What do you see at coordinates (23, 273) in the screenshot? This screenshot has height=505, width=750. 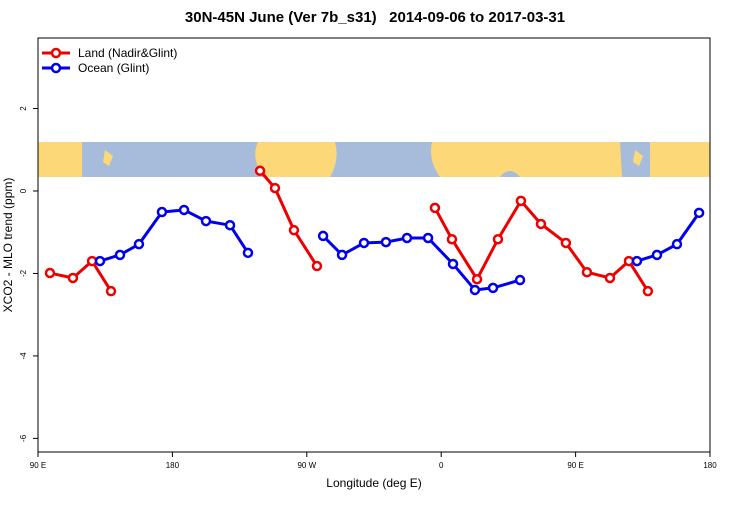 I see `y-tick-label: -2` at bounding box center [23, 273].